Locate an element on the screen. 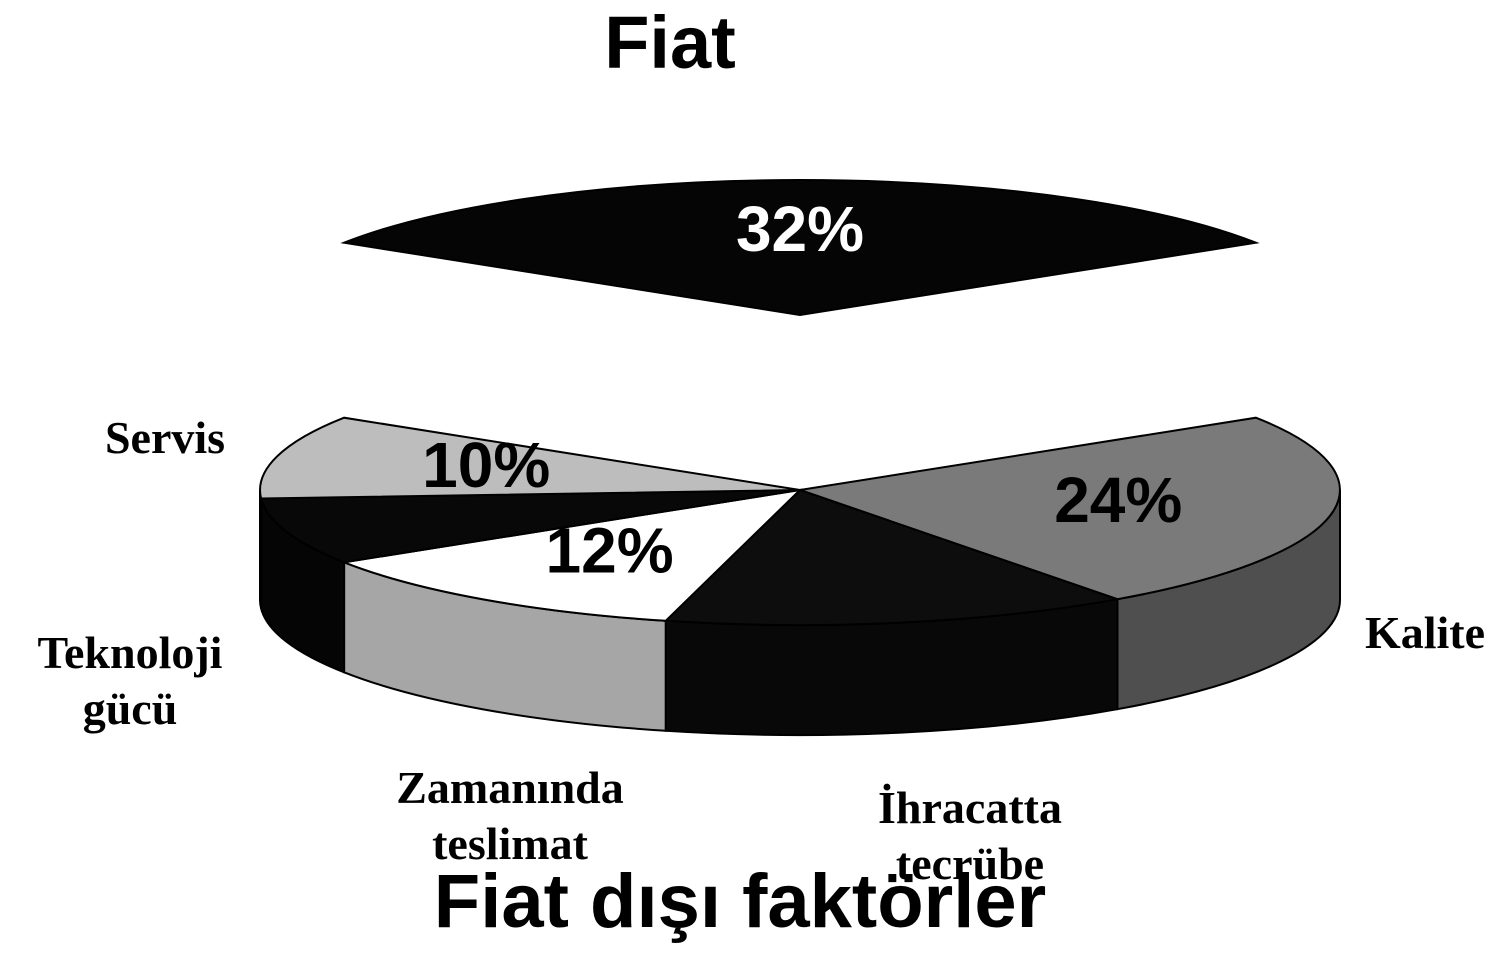 Image resolution: width=1508 pixels, height=975 pixels. category-label: Servis is located at coordinates (165, 437).